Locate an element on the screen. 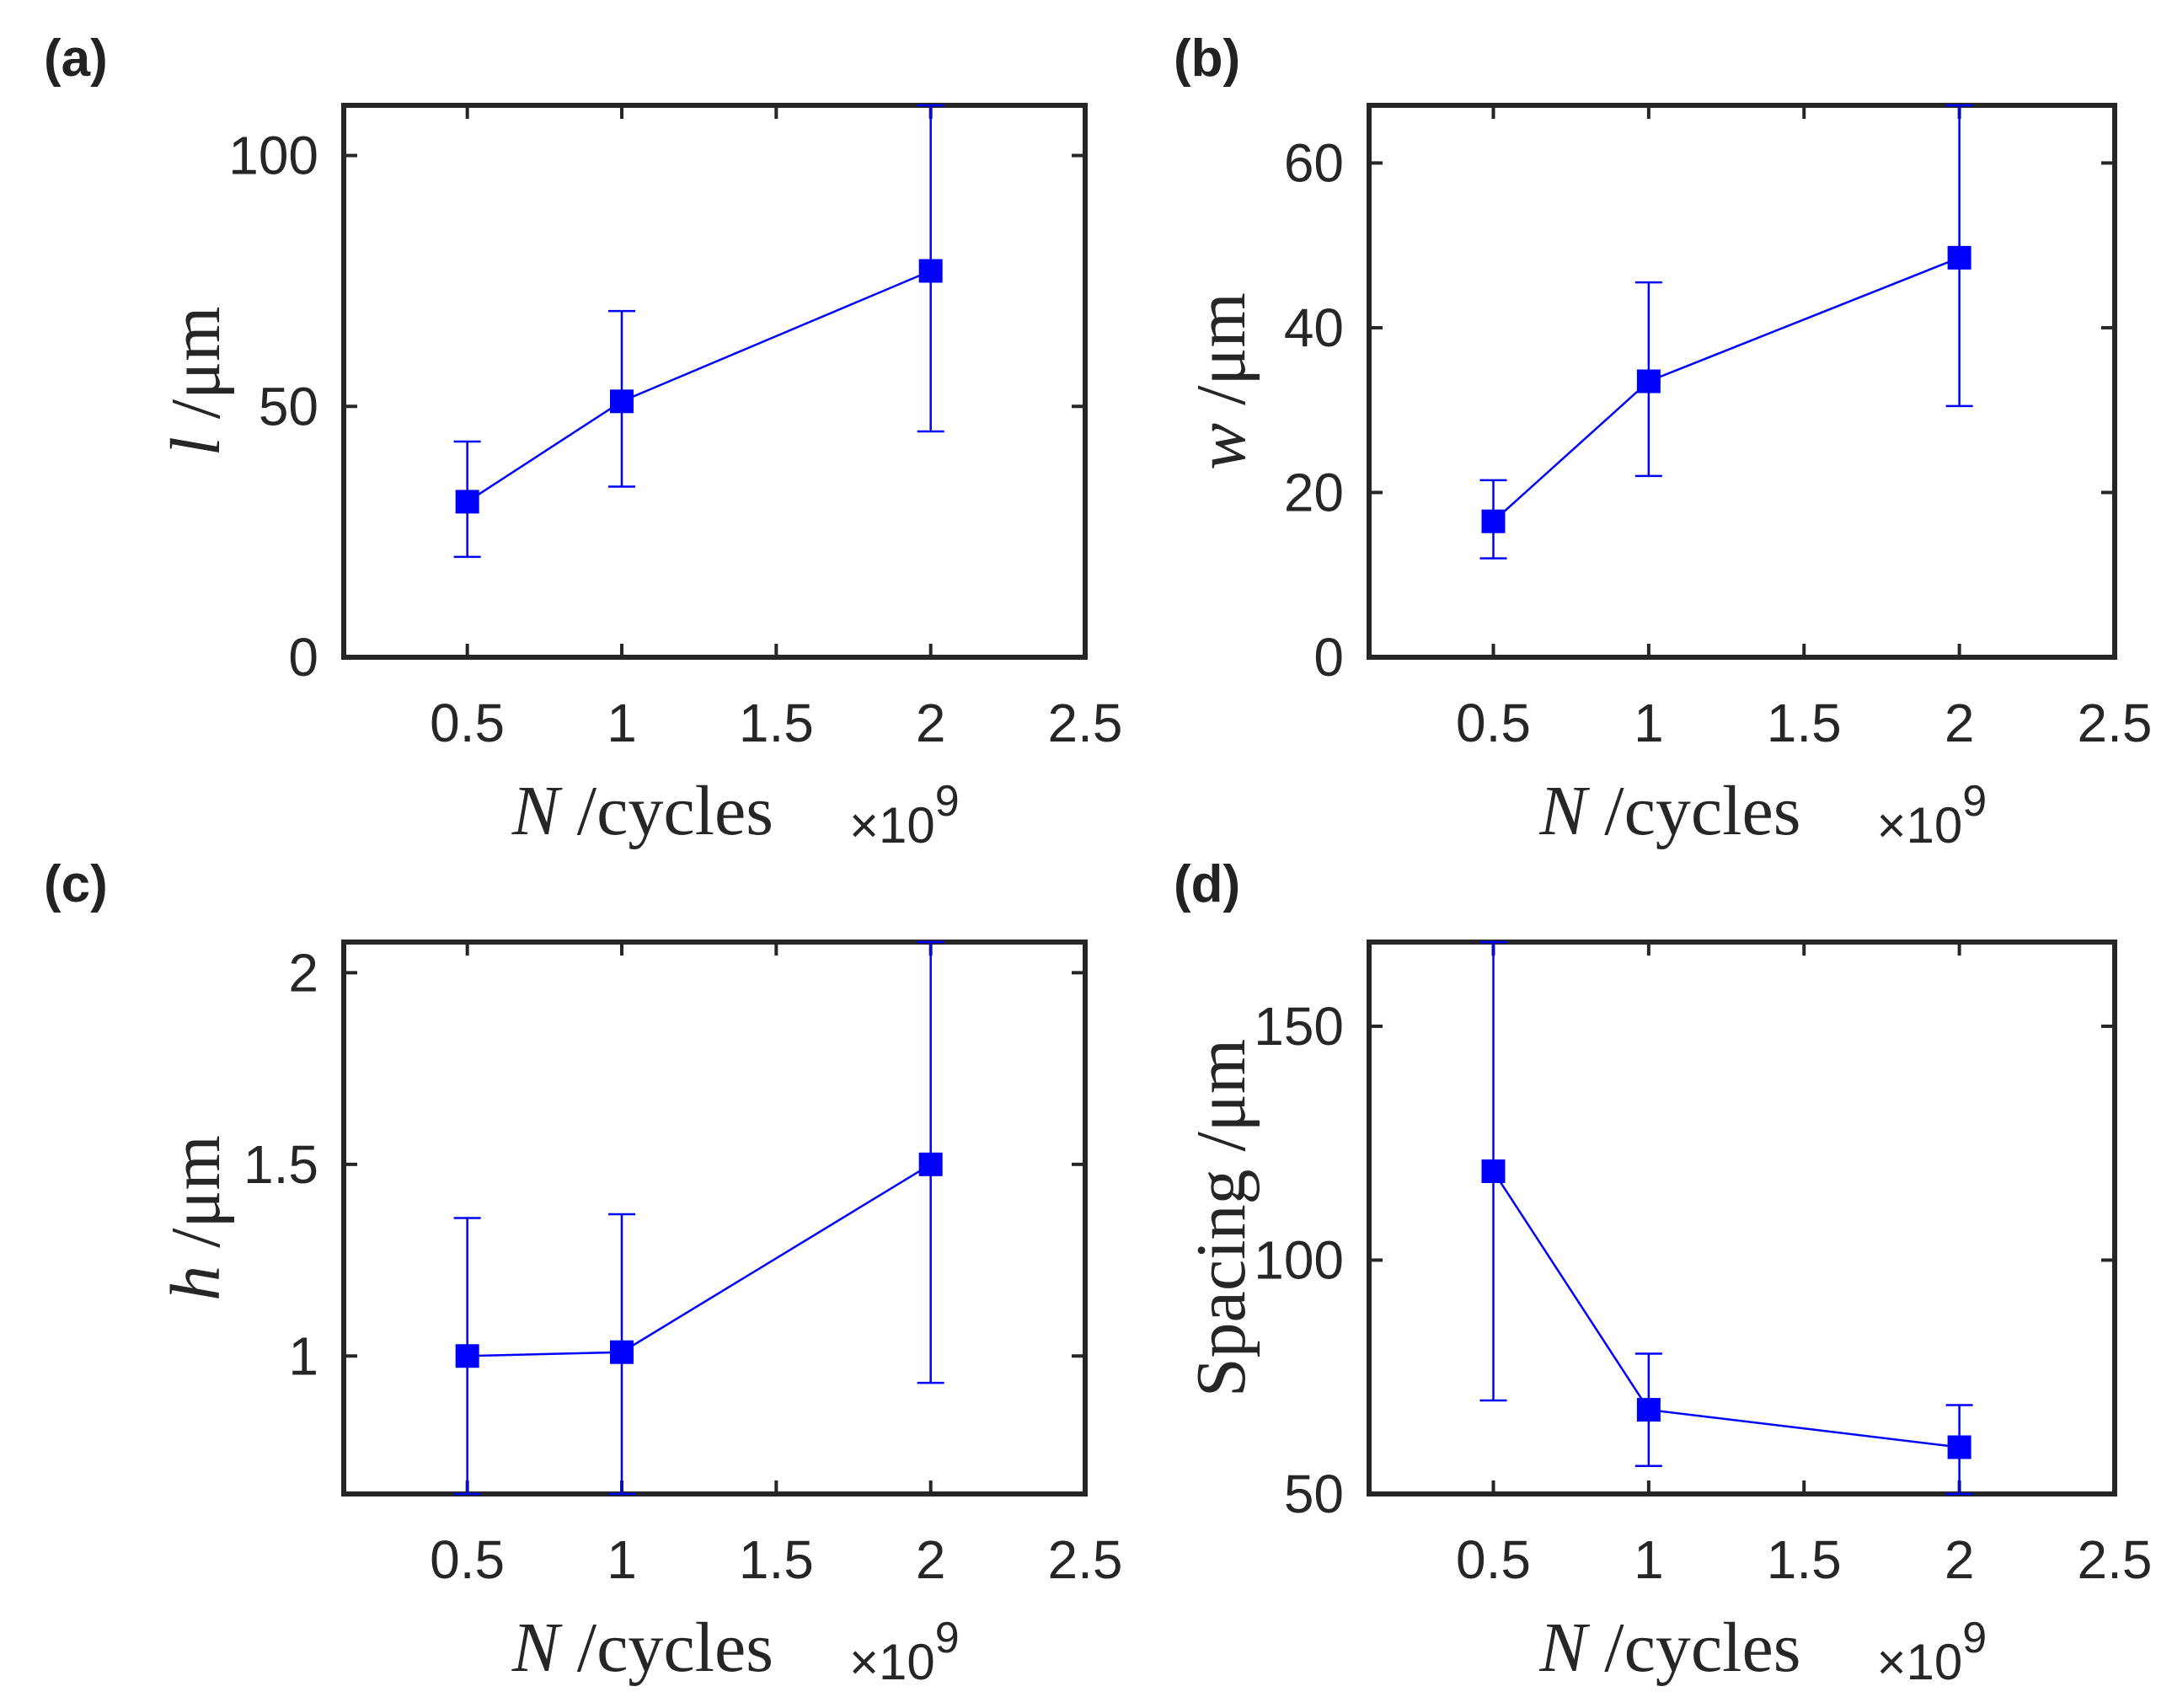 This screenshot has width=2172, height=1708. y-tick-label: 1.5 is located at coordinates (280, 1164).